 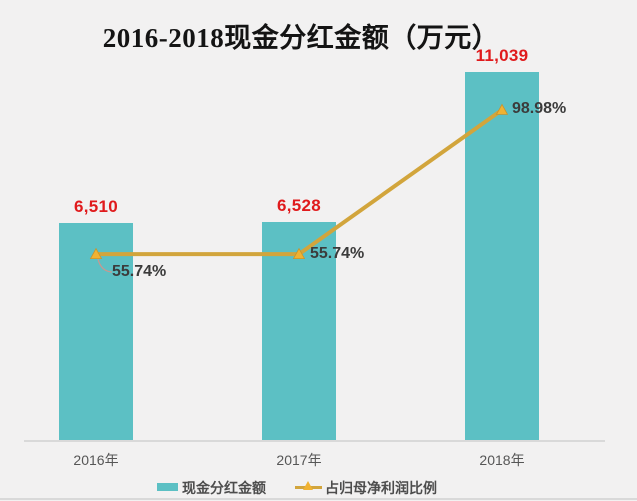 I want to click on bar-value-label: 6,510, so click(x=96, y=206).